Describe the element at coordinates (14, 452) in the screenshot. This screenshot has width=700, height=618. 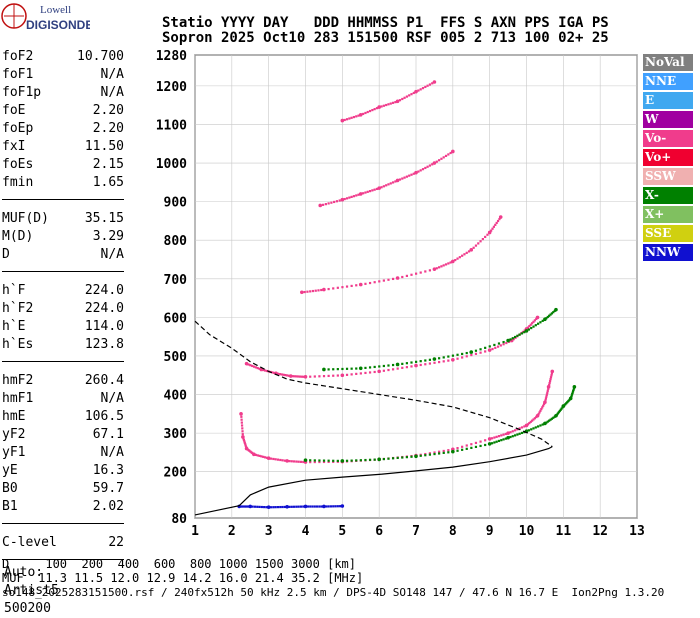
I see `param-label: yF1` at that location.